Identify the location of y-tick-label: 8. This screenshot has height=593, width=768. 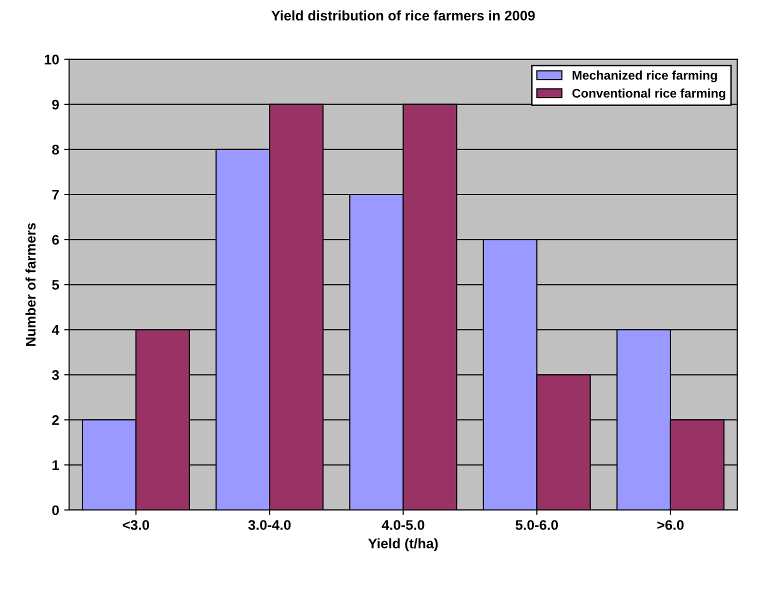
(55, 149).